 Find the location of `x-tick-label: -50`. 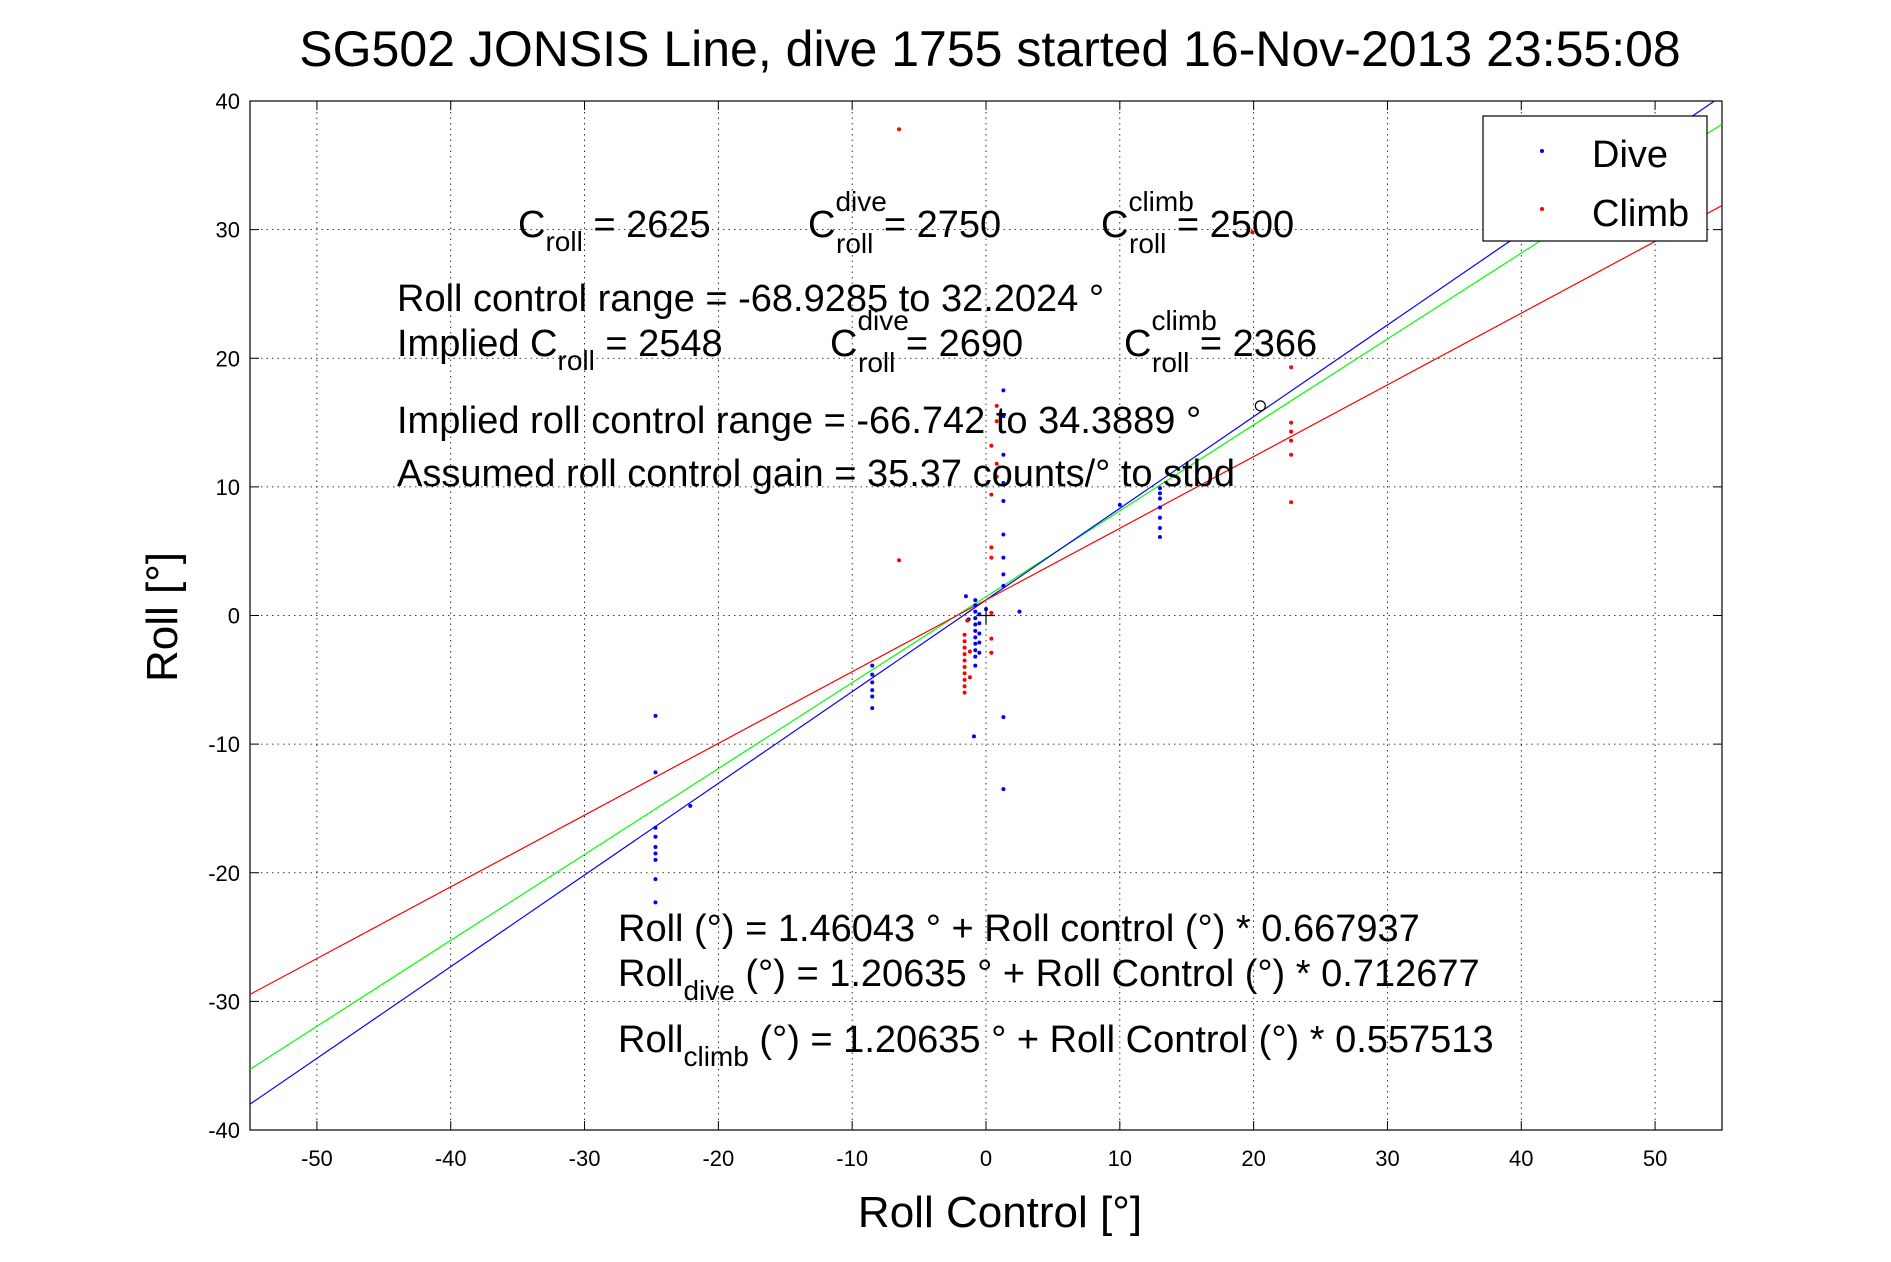

x-tick-label: -50 is located at coordinates (317, 1158).